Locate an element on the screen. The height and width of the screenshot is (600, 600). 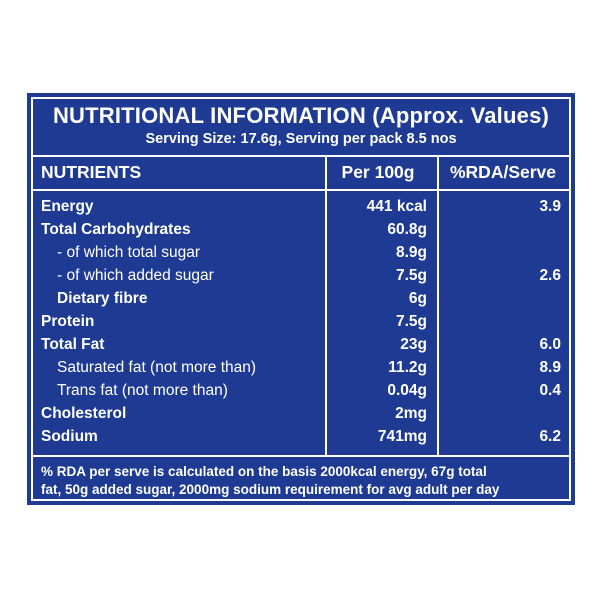
column-header-divider is located at coordinates (301, 190).